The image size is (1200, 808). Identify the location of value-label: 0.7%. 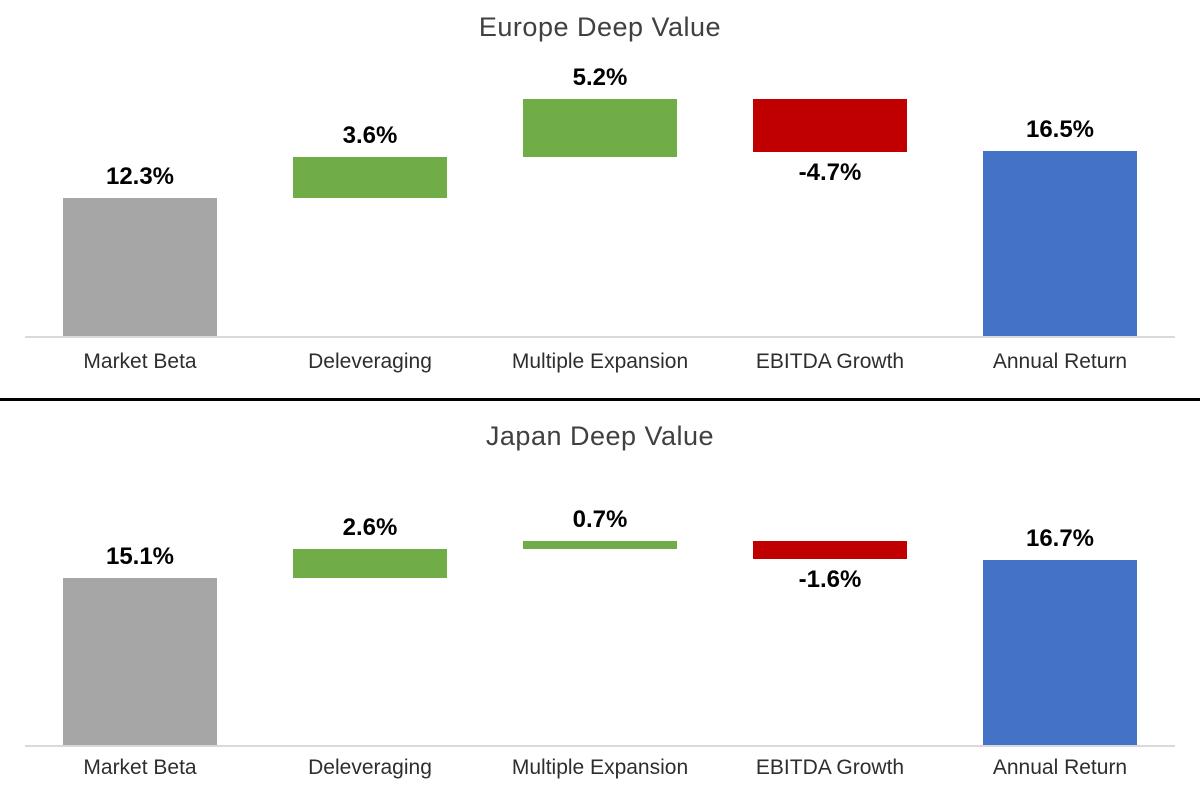
(600, 519).